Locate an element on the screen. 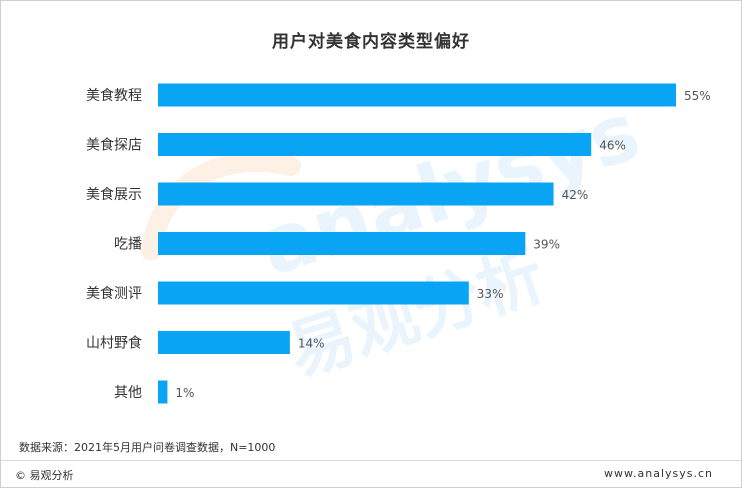  category-label: 美食展示 is located at coordinates (114, 194).